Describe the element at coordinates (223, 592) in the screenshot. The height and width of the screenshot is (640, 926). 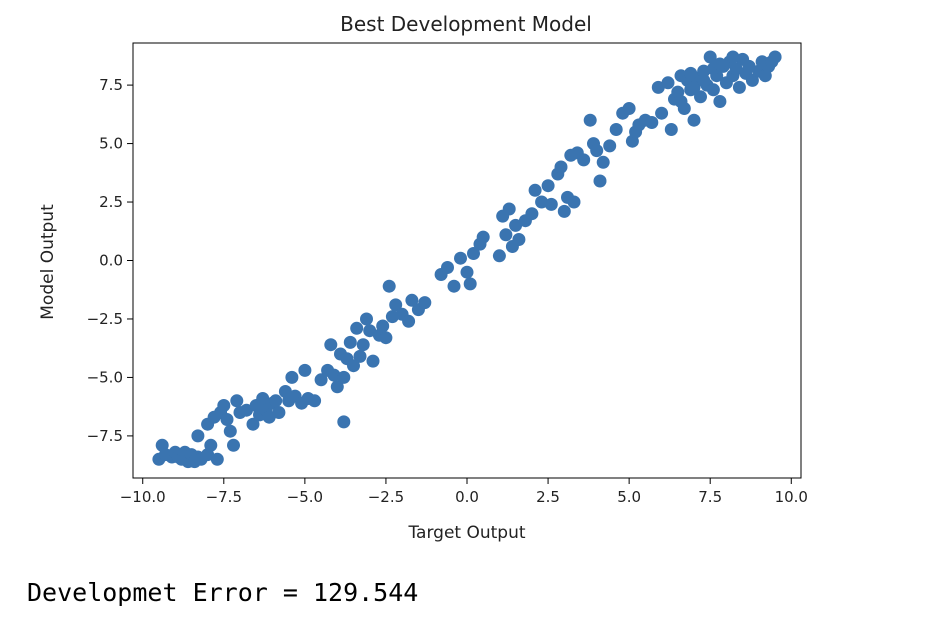
I see `development-error-output: Developmet Error = 129.544` at that location.